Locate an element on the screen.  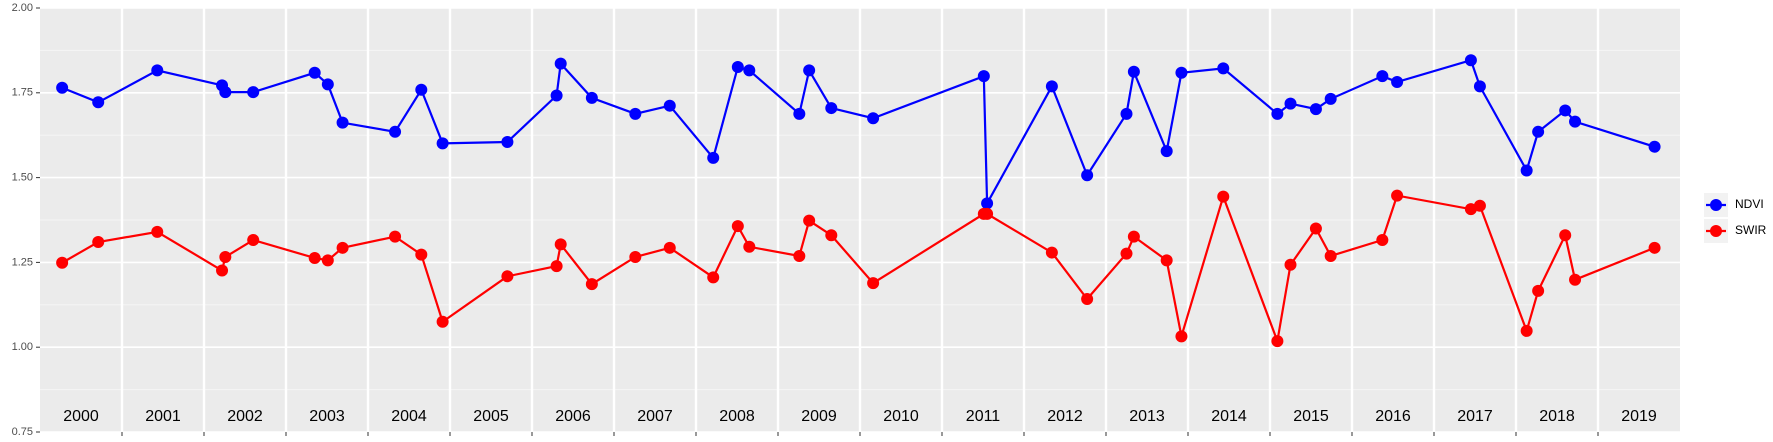
year-label: 2000 is located at coordinates (81, 416).